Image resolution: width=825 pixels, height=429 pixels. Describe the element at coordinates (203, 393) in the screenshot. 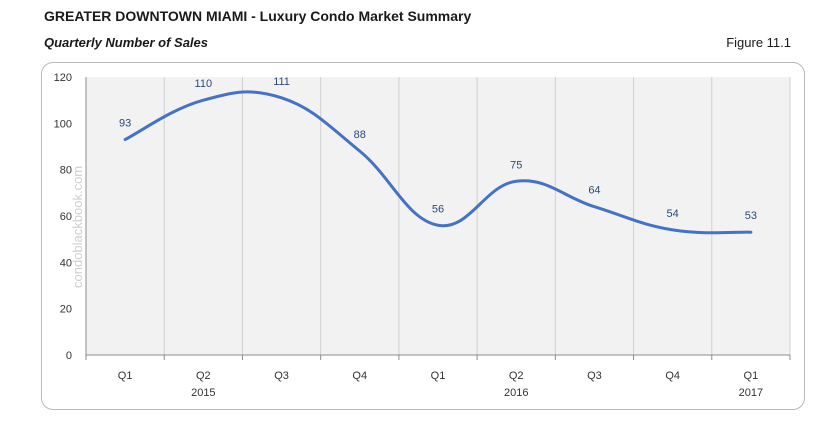

I see `x-year-label: 2015` at that location.